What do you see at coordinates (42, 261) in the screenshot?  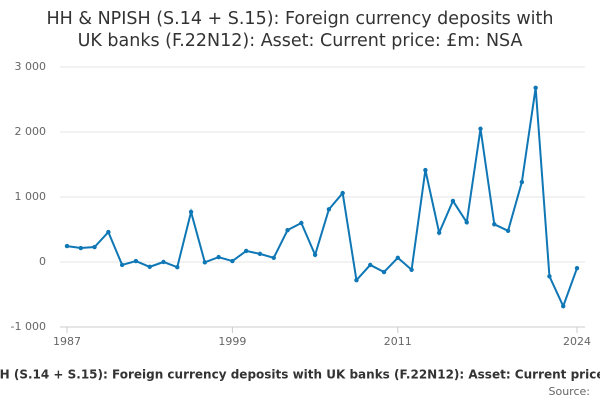 I see `y-tick-label: 0` at bounding box center [42, 261].